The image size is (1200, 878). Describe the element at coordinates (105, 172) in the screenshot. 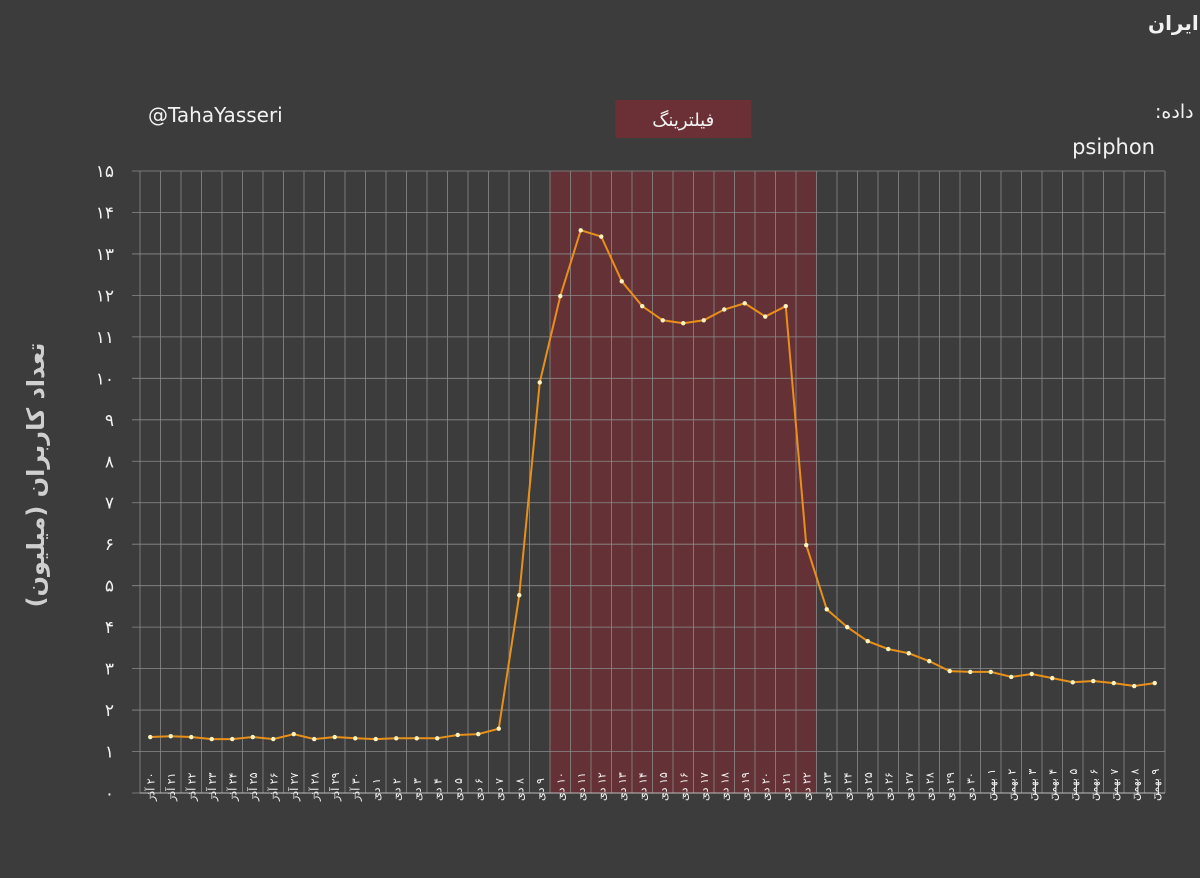

I see `y-tick-label: ۱۵` at that location.